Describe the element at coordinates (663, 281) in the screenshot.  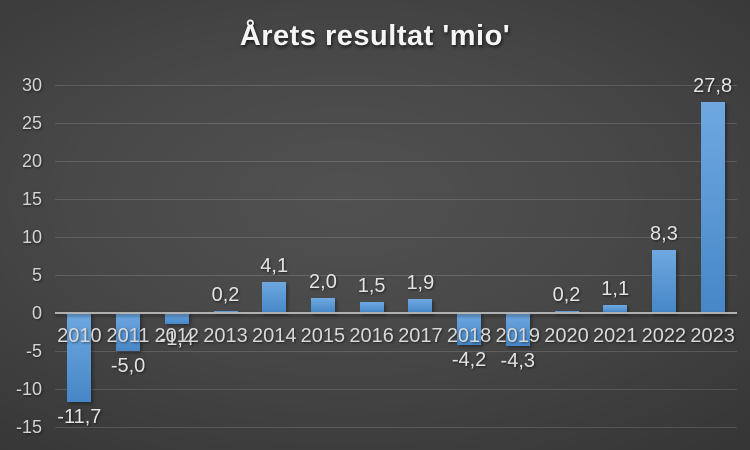
I see `bar-2022` at that location.